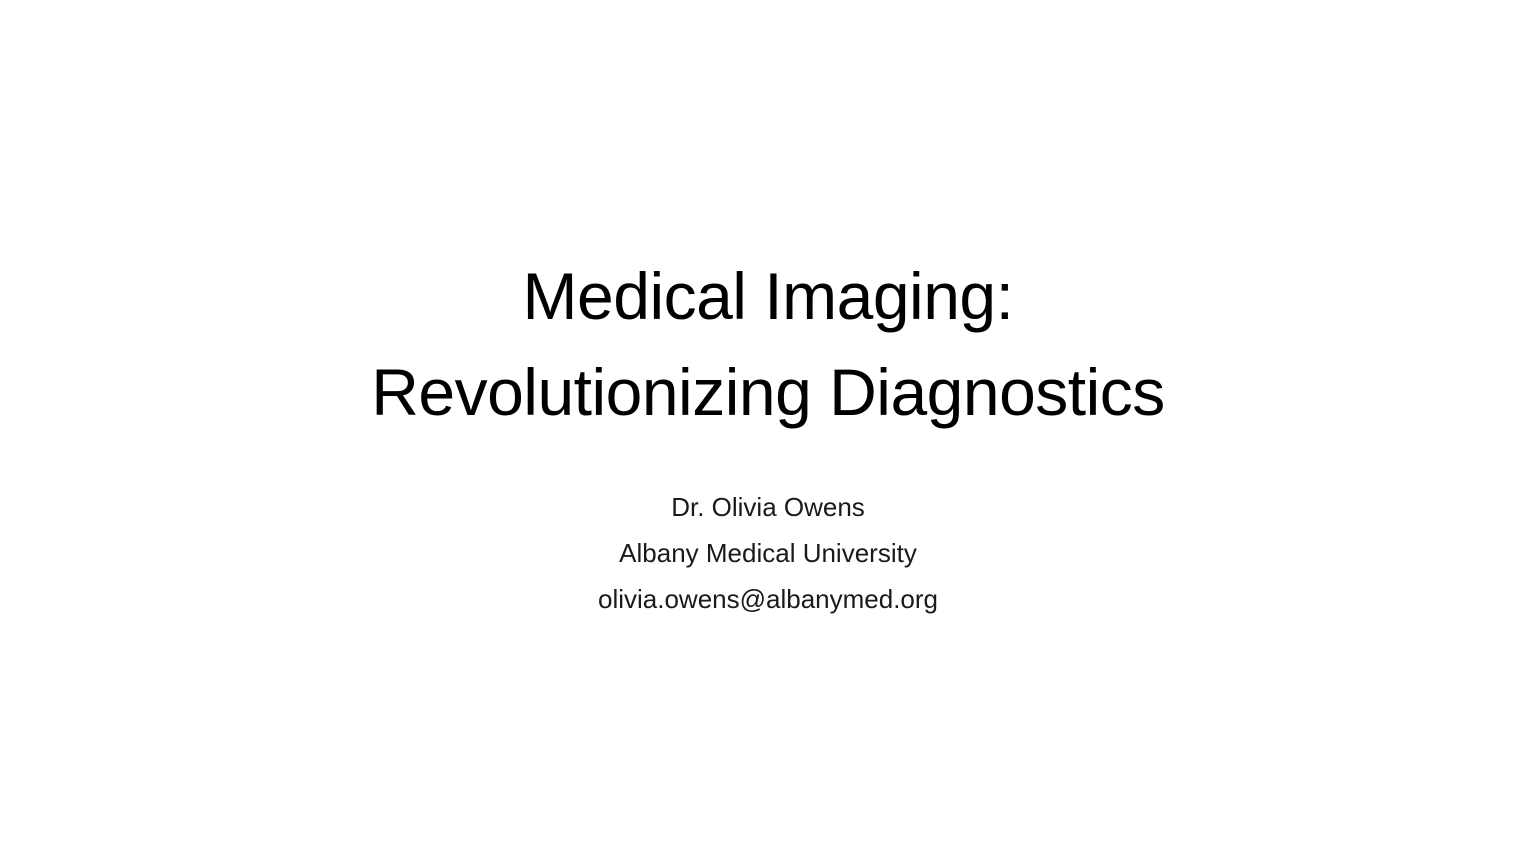 The width and height of the screenshot is (1536, 864). I want to click on slide-title-line-2: Revolutionizing Diagnostics, so click(768, 392).